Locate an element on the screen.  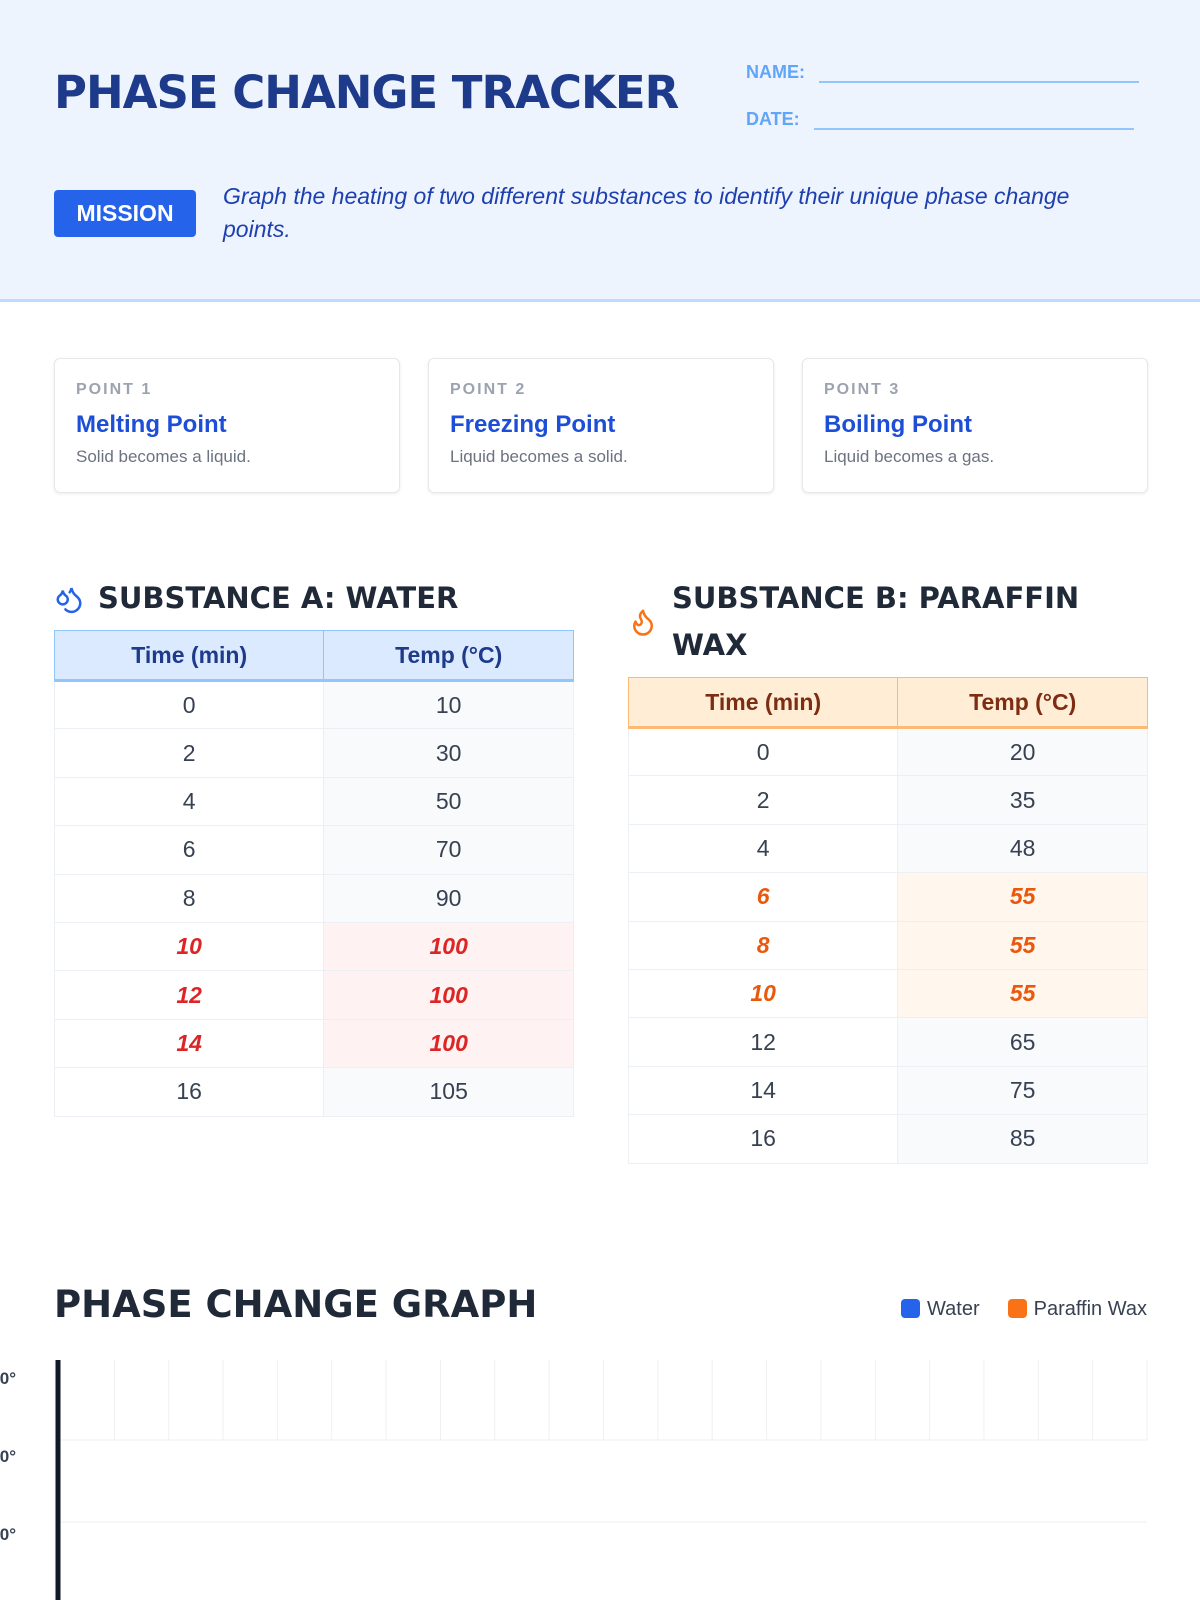
card-label: POINT 3 is located at coordinates (862, 389).